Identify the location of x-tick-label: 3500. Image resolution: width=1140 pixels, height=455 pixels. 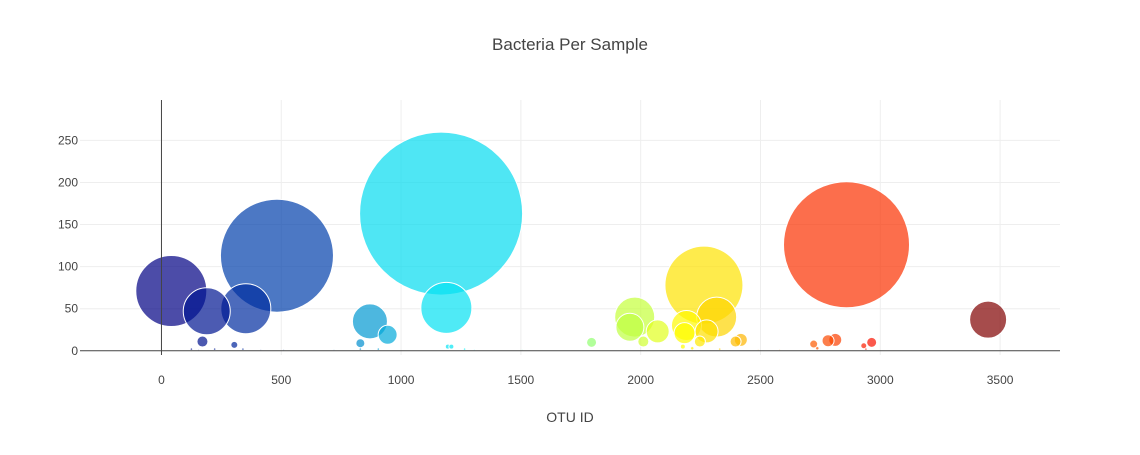
(1000, 380).